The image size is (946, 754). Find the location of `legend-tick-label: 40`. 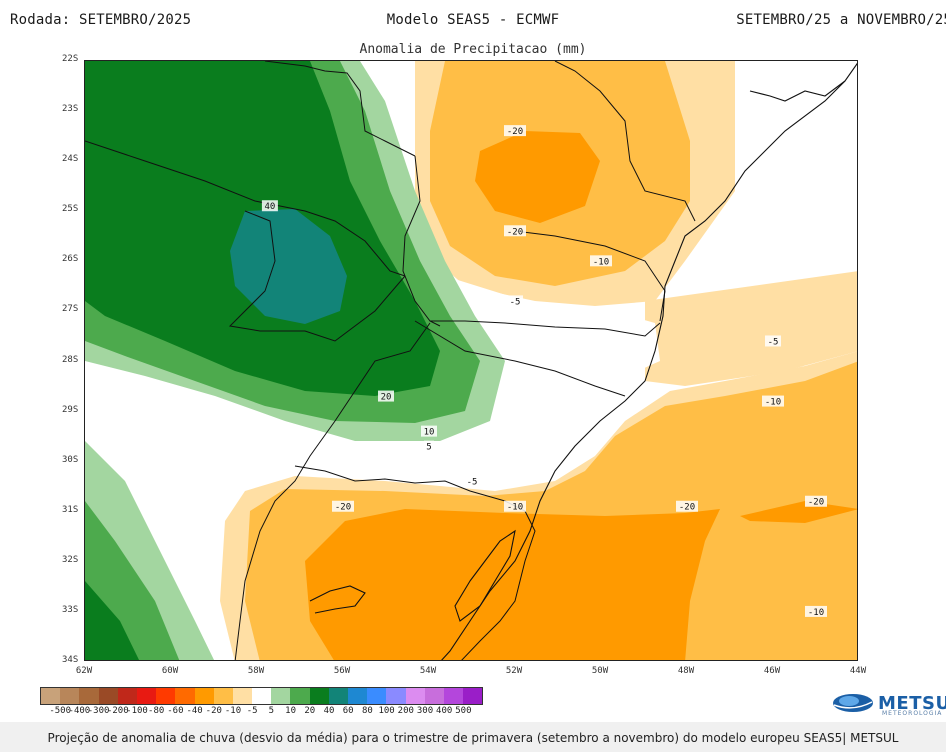

legend-tick-label: 40 is located at coordinates (329, 711).